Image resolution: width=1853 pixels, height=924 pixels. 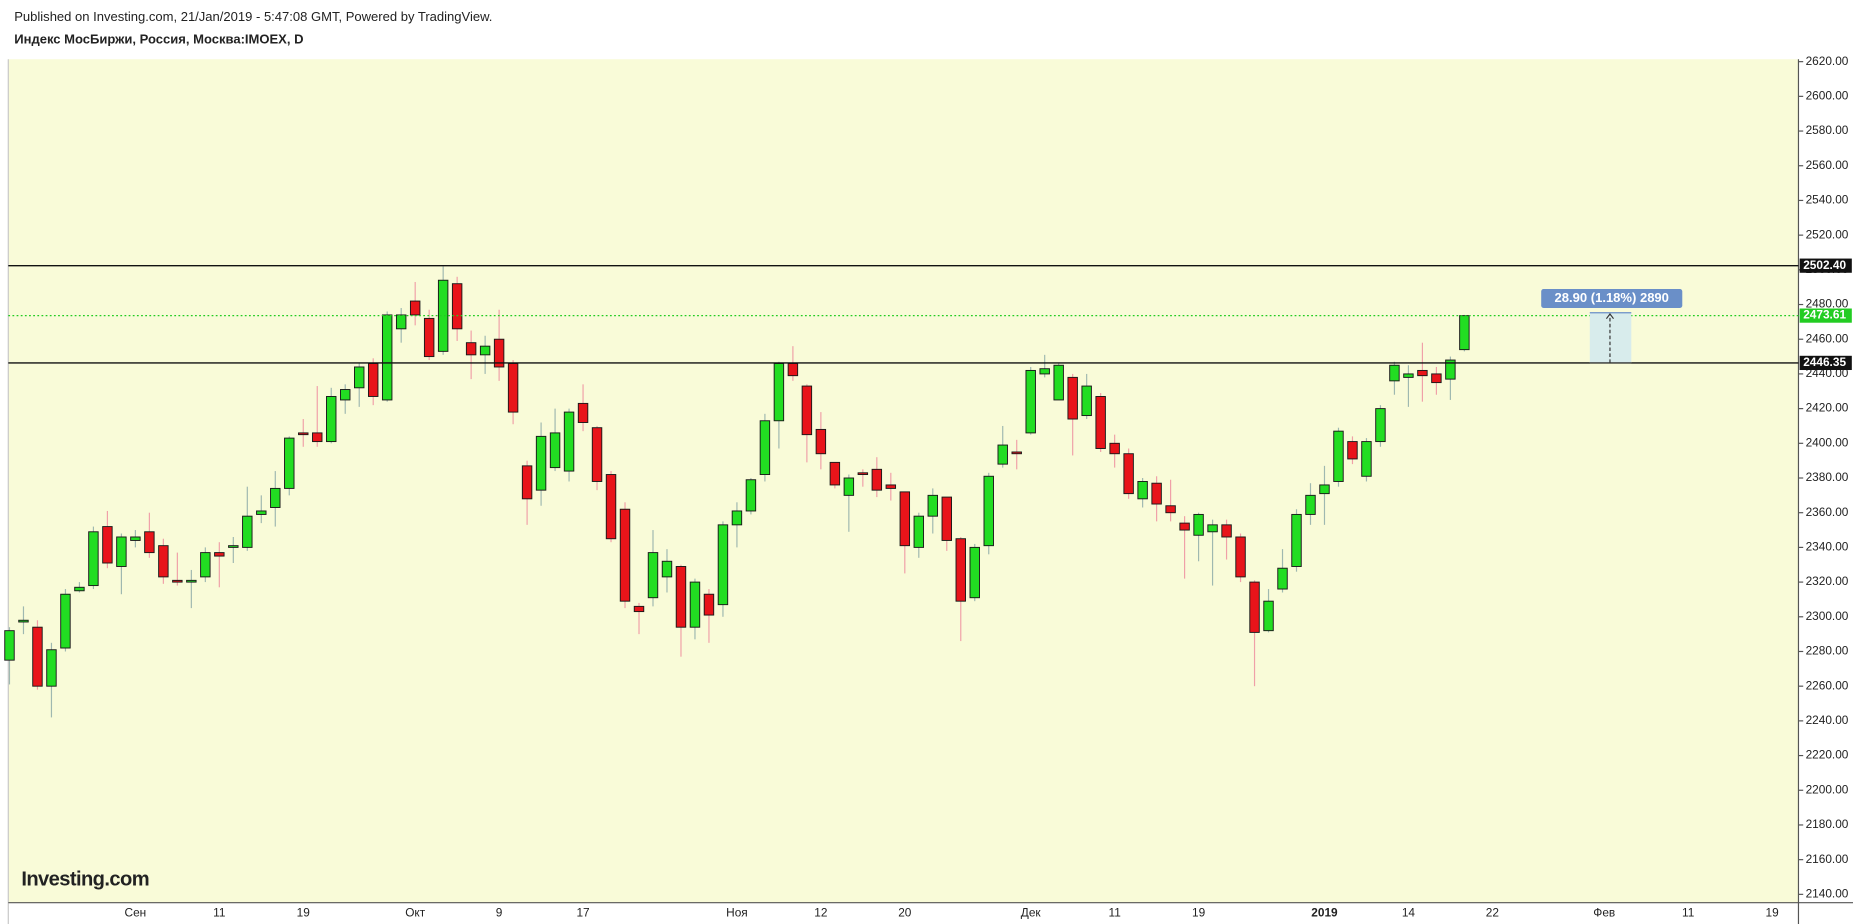 What do you see at coordinates (1827, 130) in the screenshot?
I see `y-tick-label: 2580.00` at bounding box center [1827, 130].